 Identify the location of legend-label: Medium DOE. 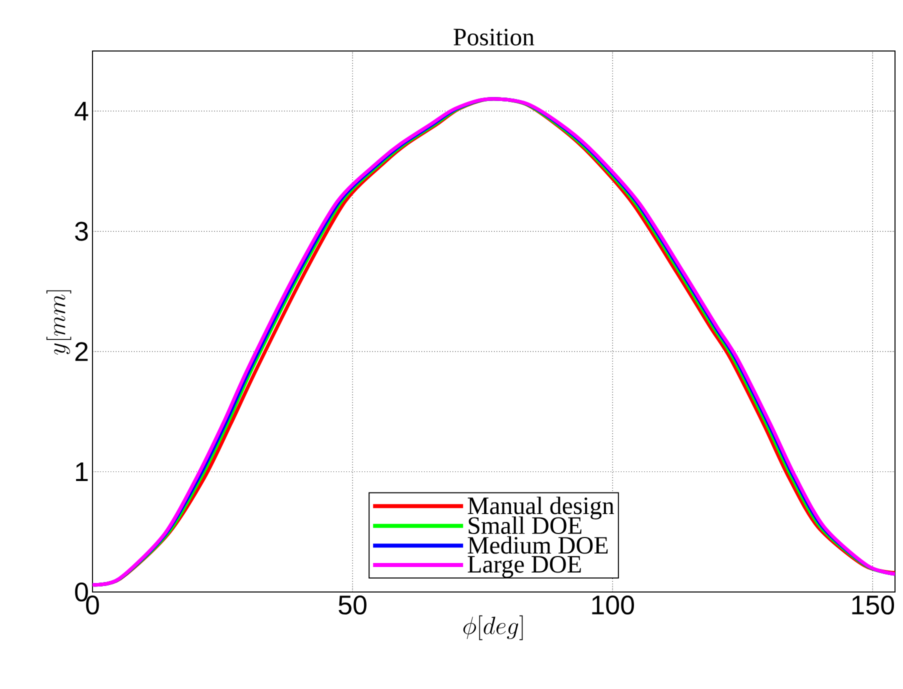
(538, 545).